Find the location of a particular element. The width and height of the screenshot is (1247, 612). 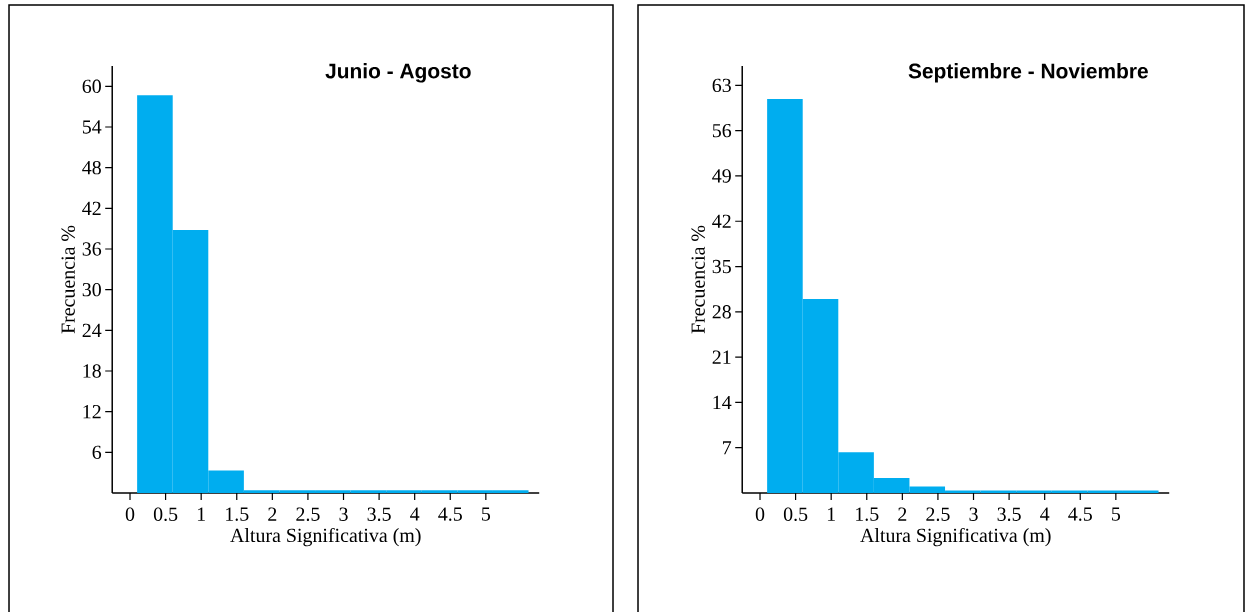

y-tick-label: 49 is located at coordinates (721, 176).